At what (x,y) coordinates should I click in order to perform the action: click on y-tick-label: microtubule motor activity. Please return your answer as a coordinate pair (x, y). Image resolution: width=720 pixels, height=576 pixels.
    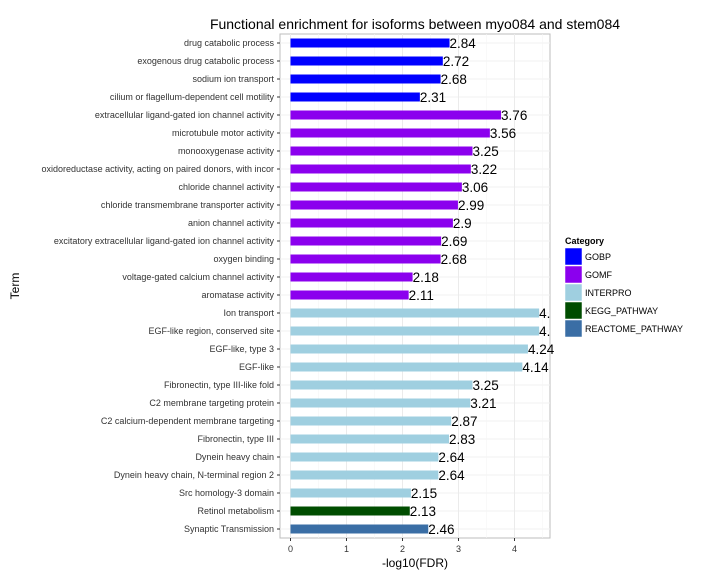
    Looking at the image, I should click on (223, 133).